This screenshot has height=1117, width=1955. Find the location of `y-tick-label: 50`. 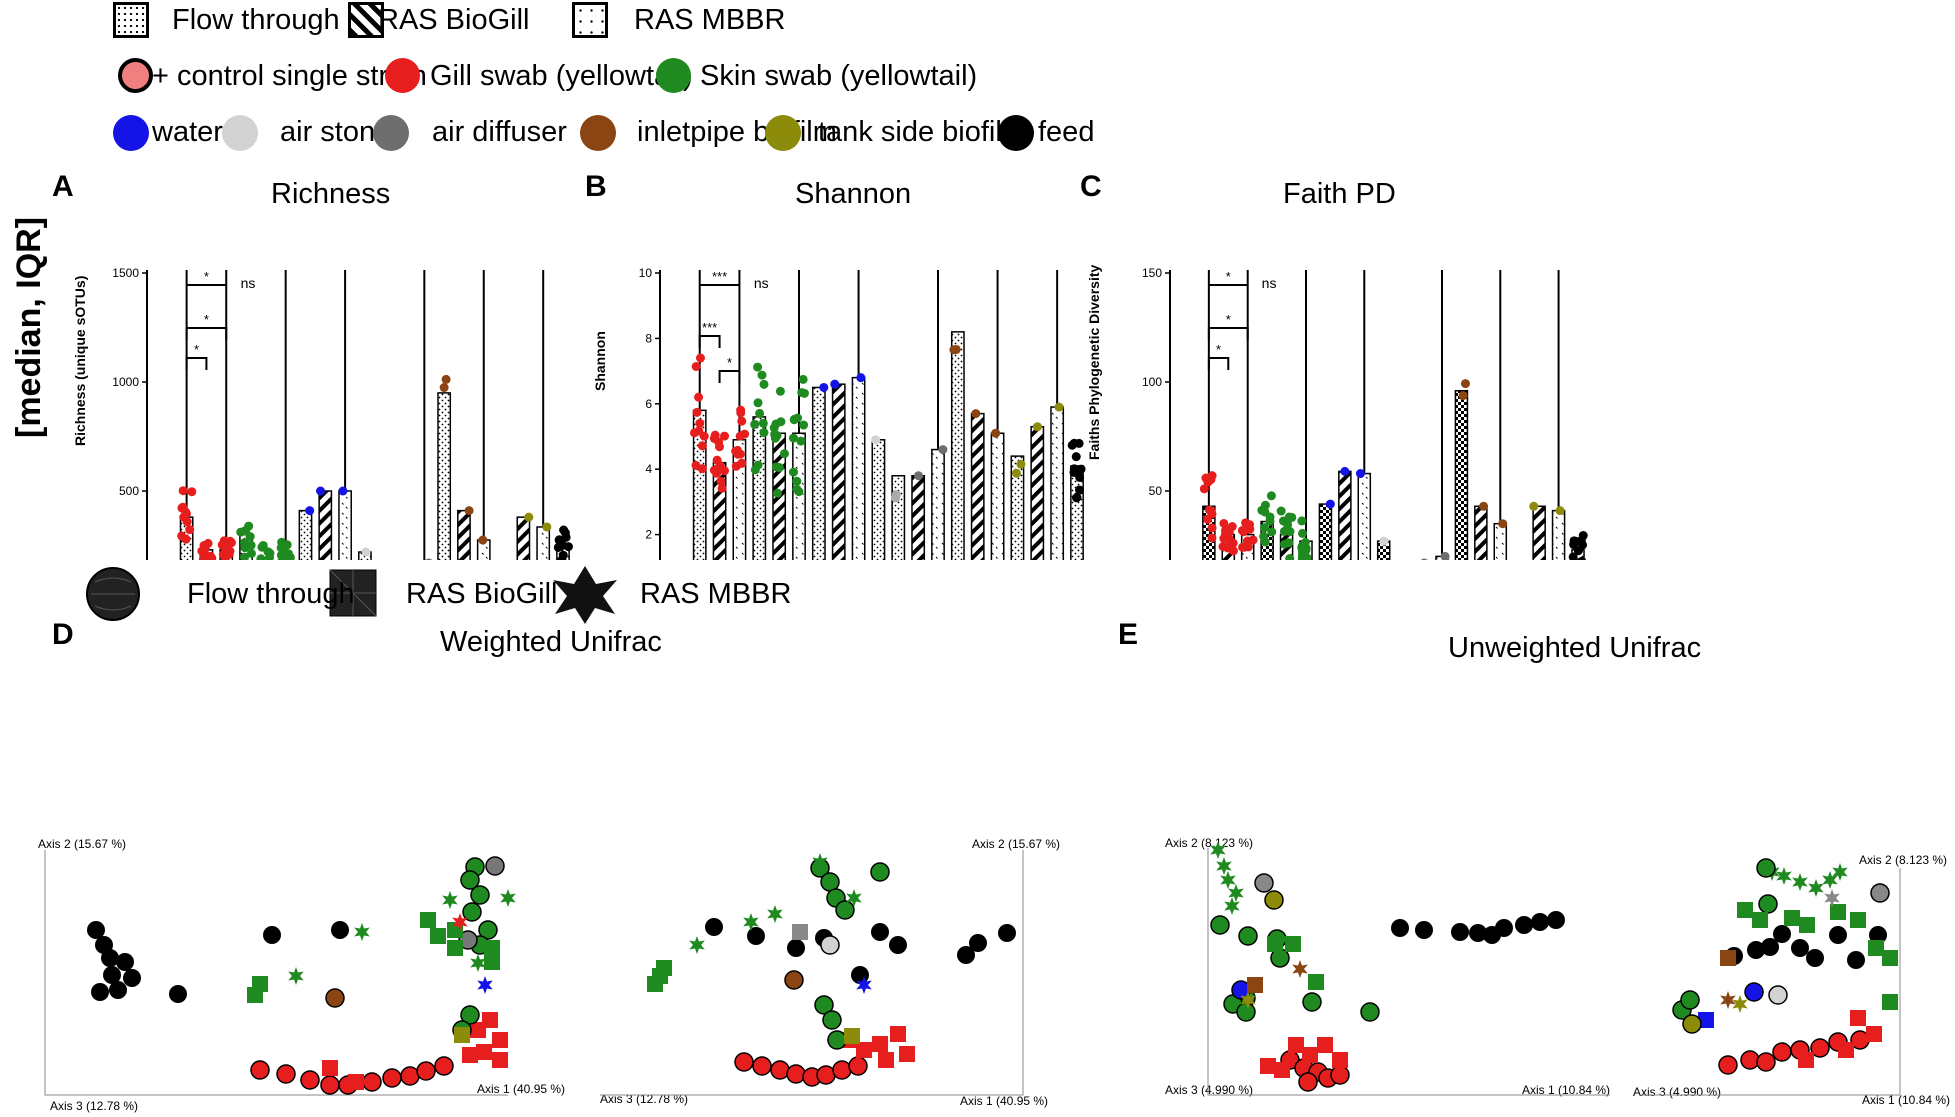

y-tick-label: 50 is located at coordinates (1156, 491).